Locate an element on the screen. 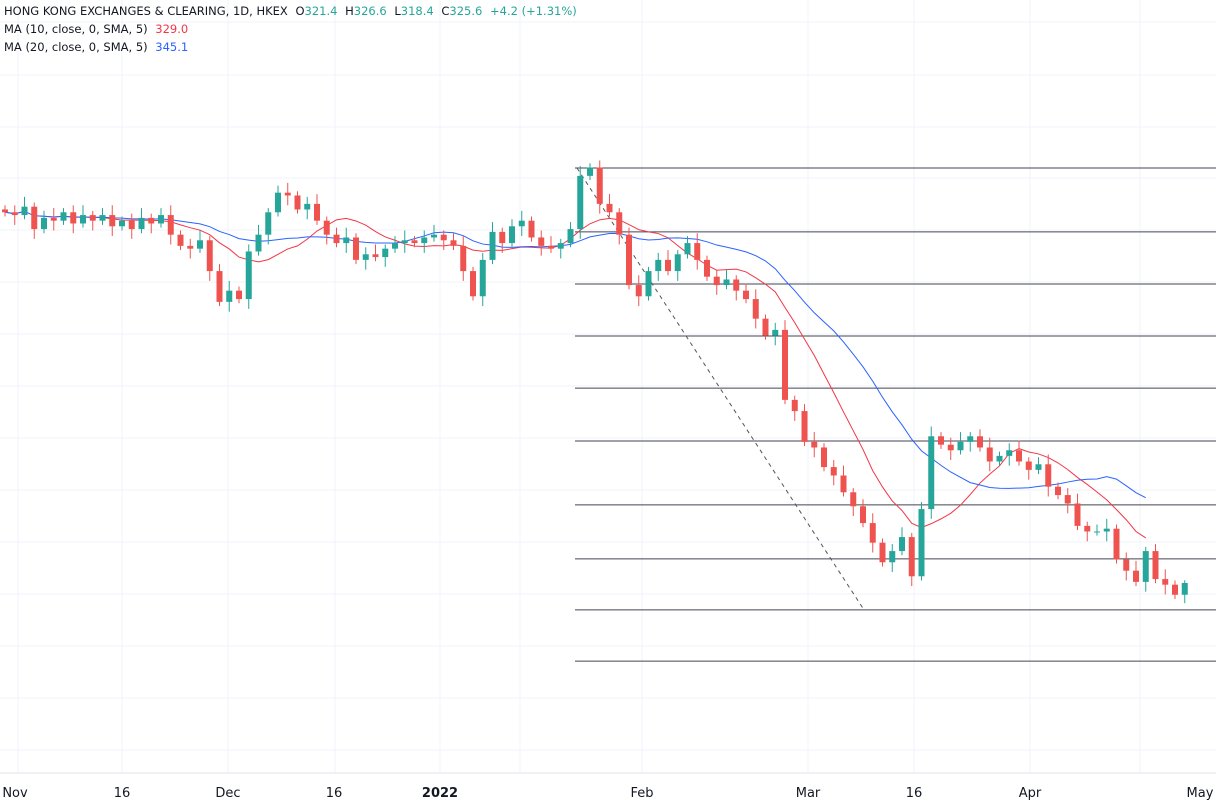 The height and width of the screenshot is (810, 1216). low-label: L is located at coordinates (397, 11).